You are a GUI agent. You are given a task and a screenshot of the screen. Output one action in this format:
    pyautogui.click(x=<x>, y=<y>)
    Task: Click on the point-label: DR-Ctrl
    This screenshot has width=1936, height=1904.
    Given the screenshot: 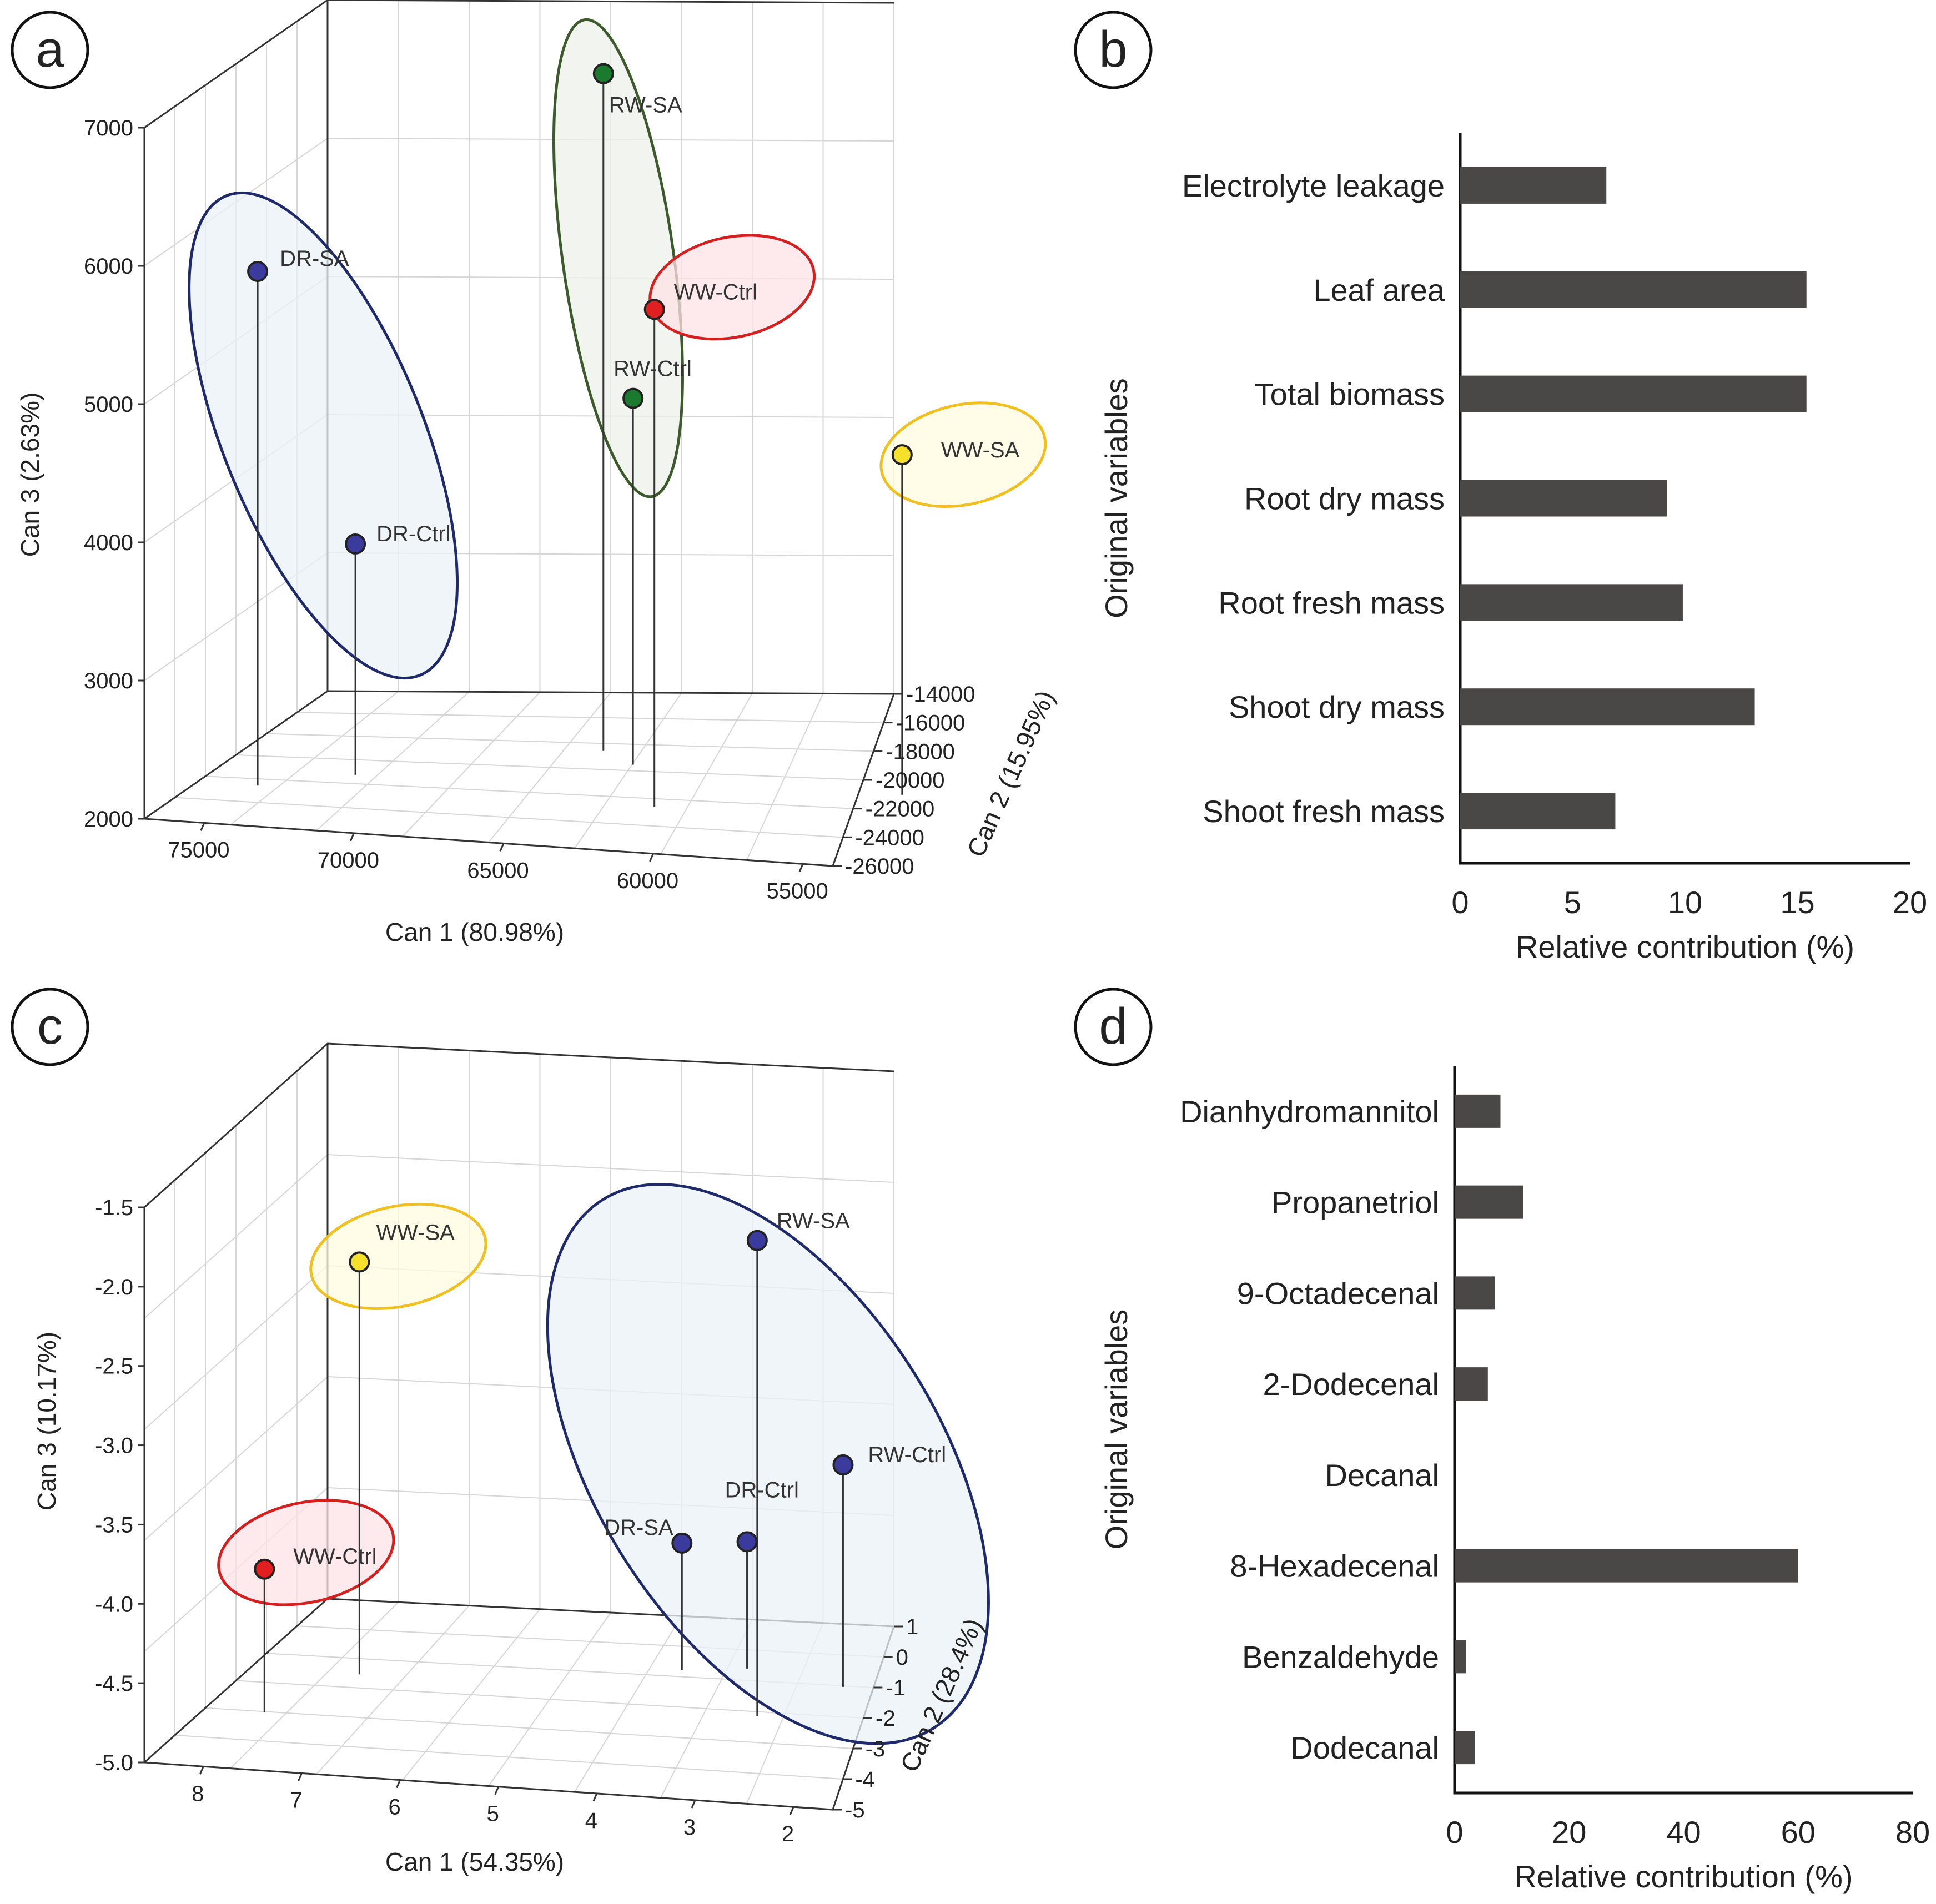 What is the action you would take?
    pyautogui.click(x=762, y=1490)
    